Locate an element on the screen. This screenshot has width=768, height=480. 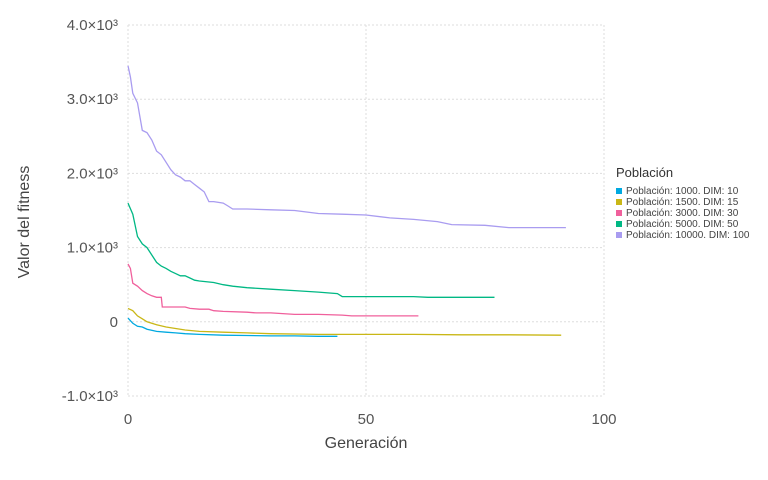
y-tick-label: 1.0×10³ is located at coordinates (92, 248).